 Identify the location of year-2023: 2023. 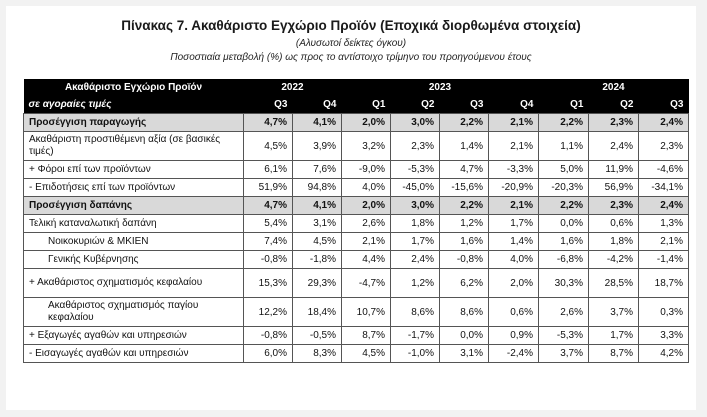
(440, 87).